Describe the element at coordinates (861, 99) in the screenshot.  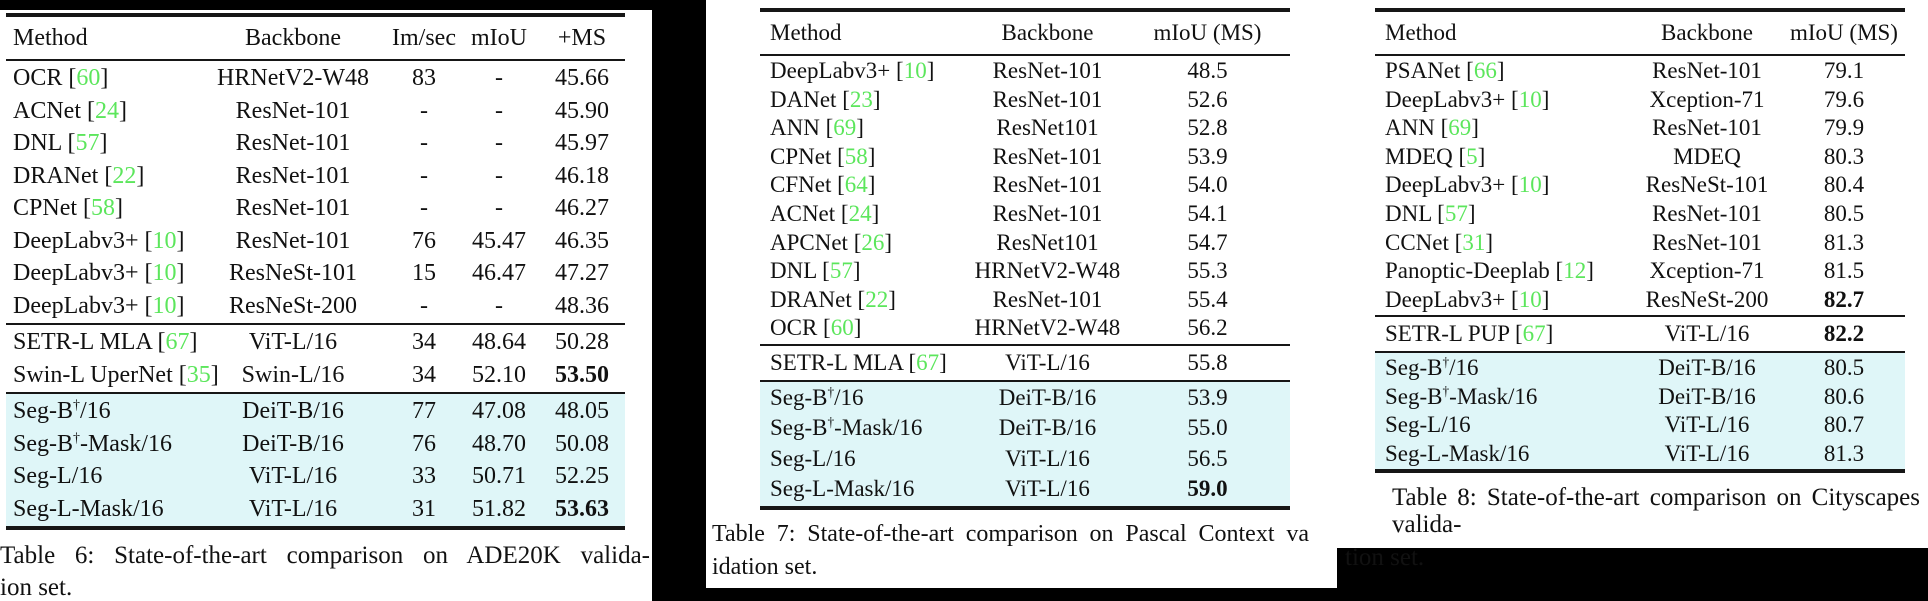
I see `citation-ref: 23` at that location.